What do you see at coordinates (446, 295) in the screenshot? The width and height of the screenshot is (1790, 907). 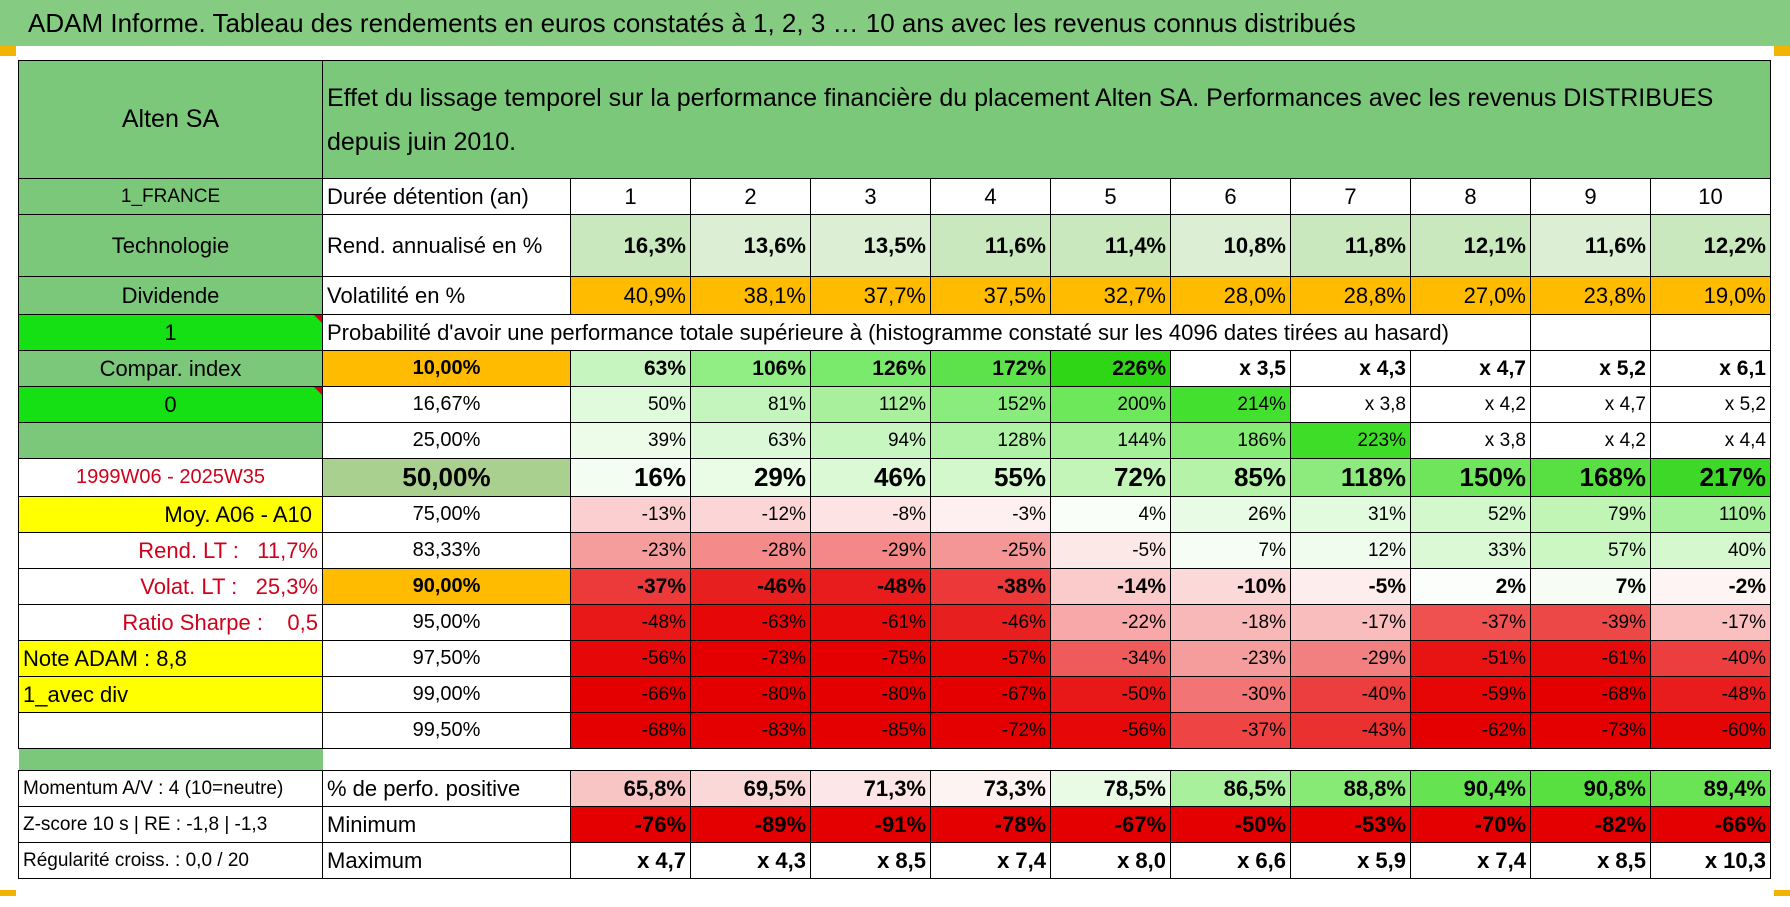 I see `vol-label: Volatilité en %` at bounding box center [446, 295].